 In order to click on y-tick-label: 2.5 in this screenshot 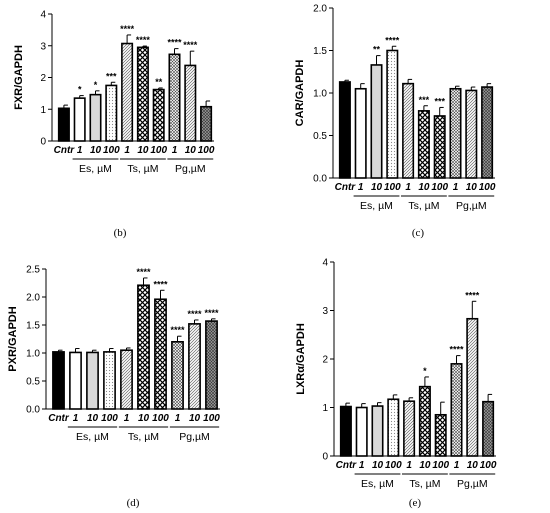, I will do `click(33, 270)`.